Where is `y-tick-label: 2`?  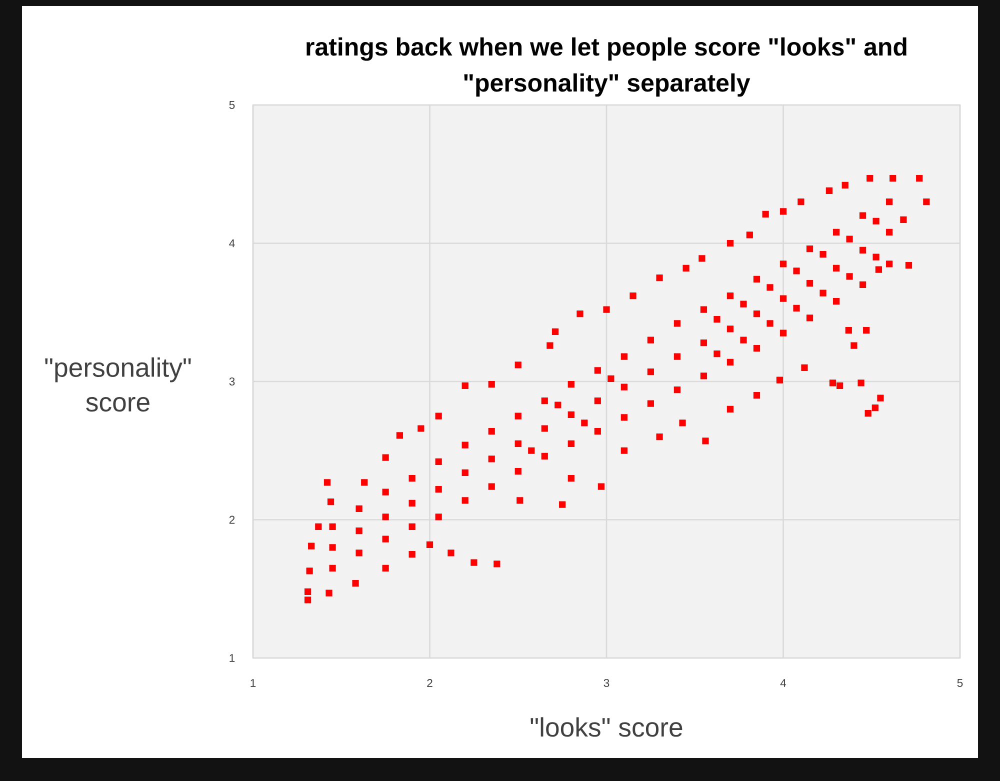 y-tick-label: 2 is located at coordinates (232, 520).